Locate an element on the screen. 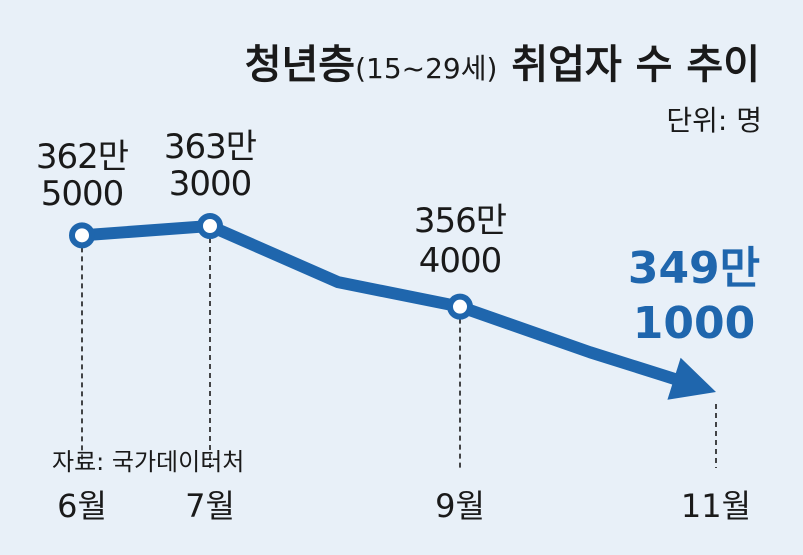  title-tail: 취업자 수 추이 is located at coordinates (628, 65).